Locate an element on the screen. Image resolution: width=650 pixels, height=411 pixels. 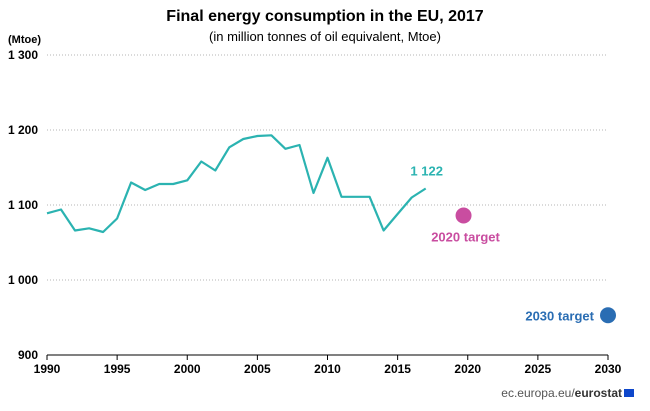
x-tick-label: 1995 is located at coordinates (117, 369).